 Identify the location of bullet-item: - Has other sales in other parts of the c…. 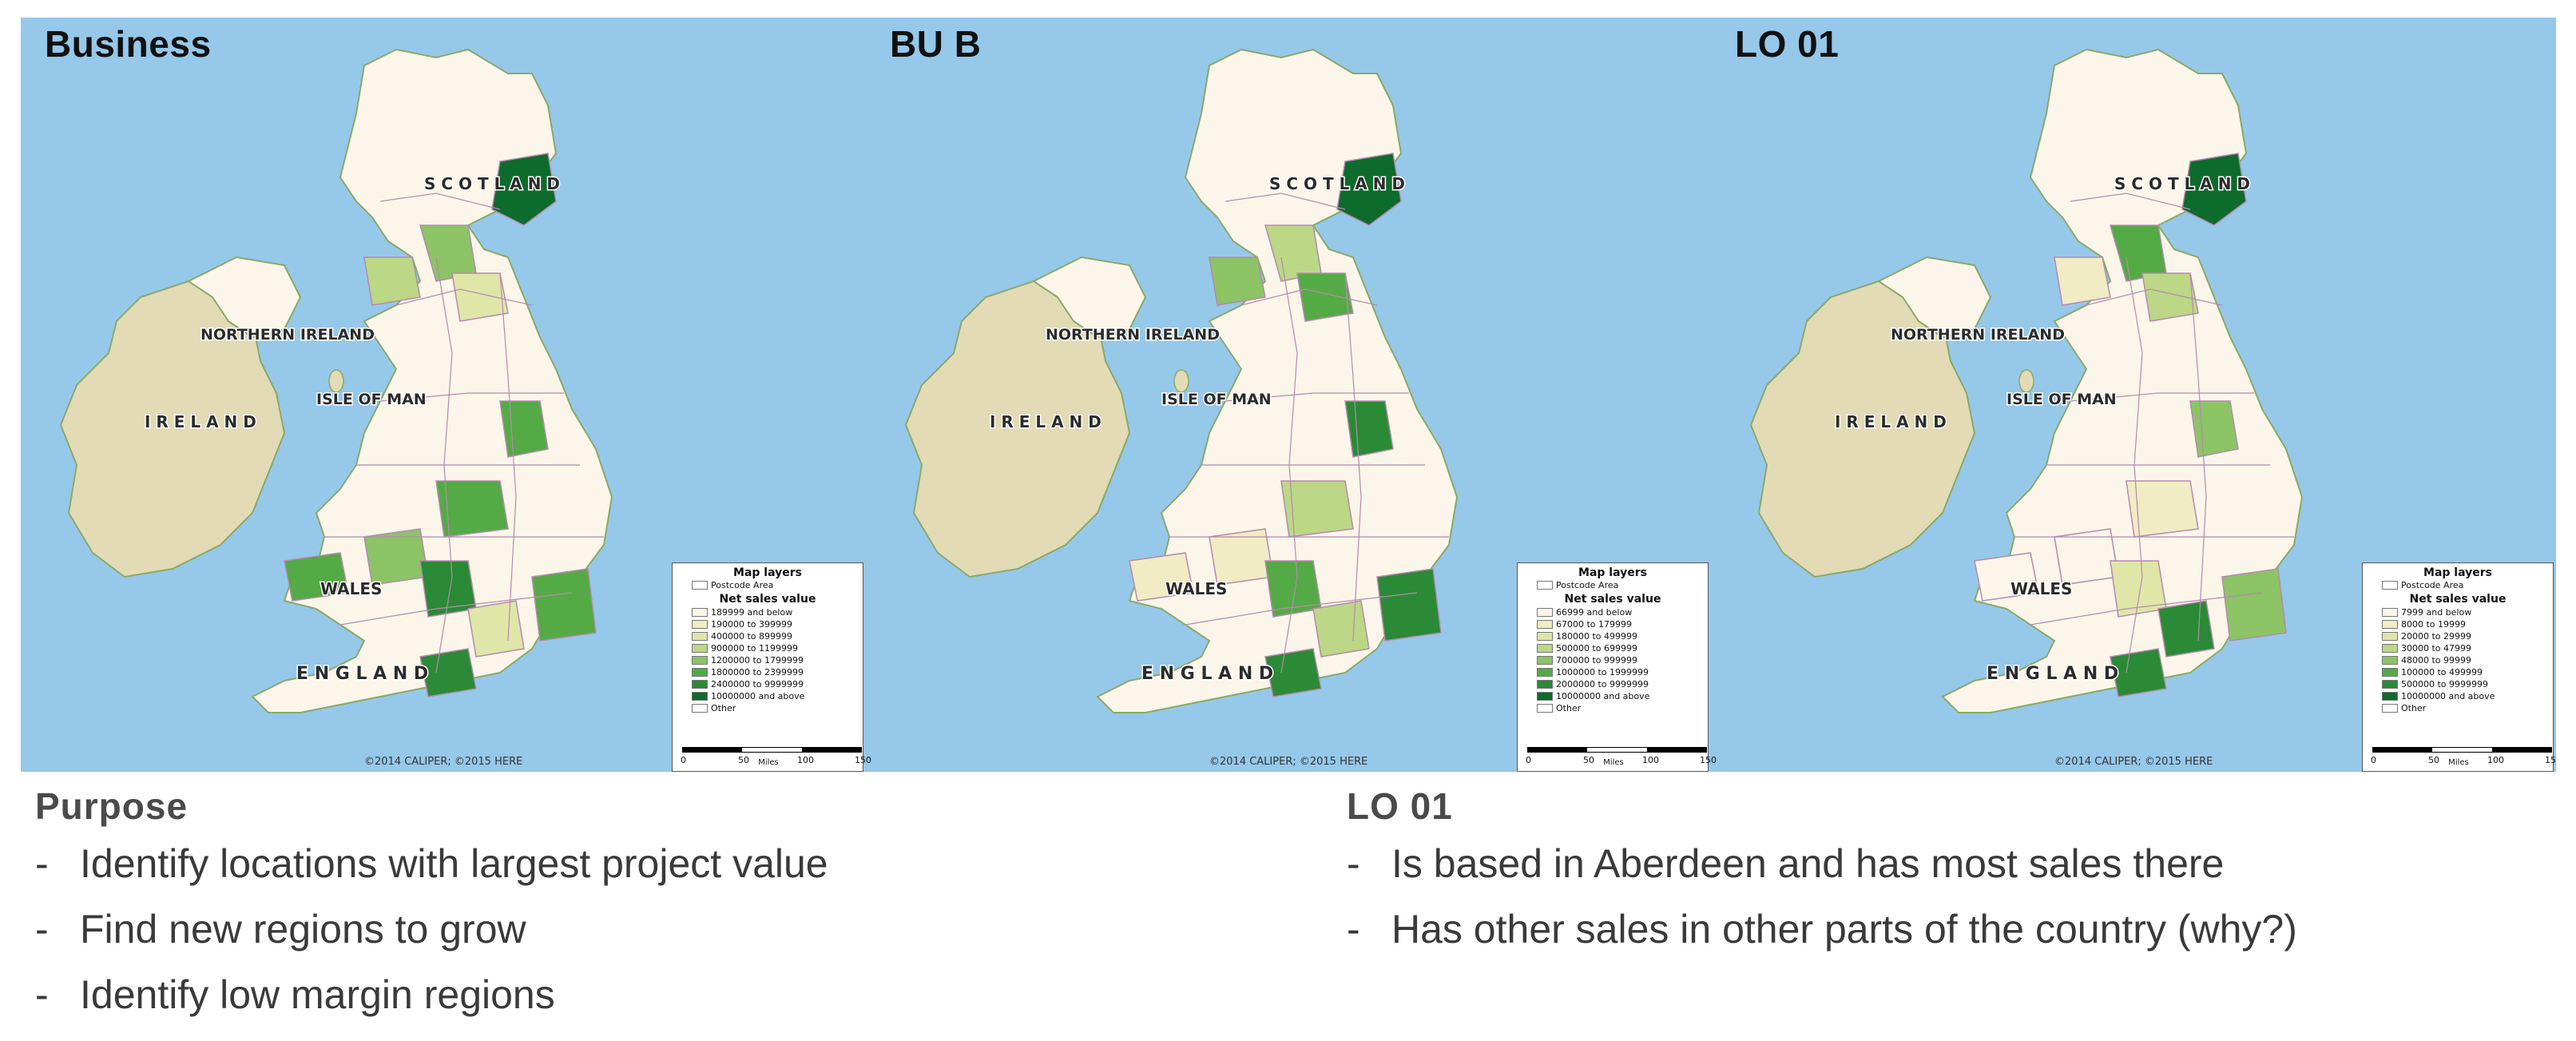
(1822, 929).